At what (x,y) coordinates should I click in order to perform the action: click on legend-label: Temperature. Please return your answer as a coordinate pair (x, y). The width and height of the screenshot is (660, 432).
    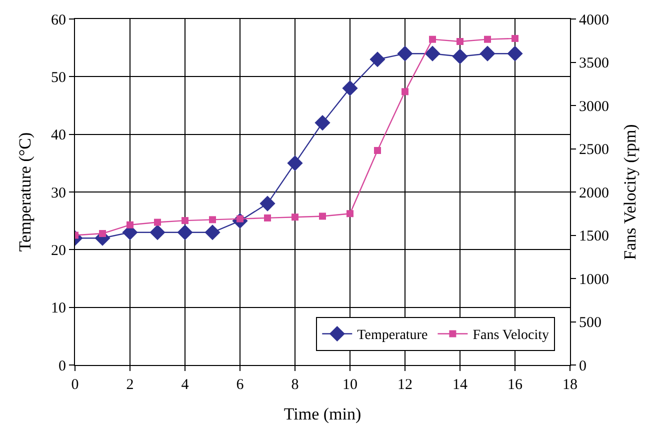
    Looking at the image, I should click on (392, 336).